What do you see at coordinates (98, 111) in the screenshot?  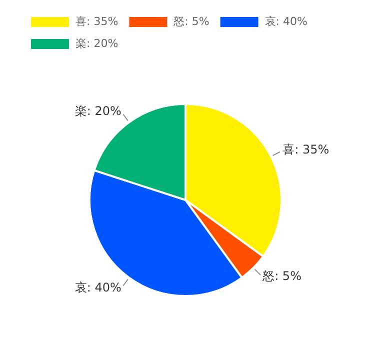 I see `slice-label: 楽: 20%` at bounding box center [98, 111].